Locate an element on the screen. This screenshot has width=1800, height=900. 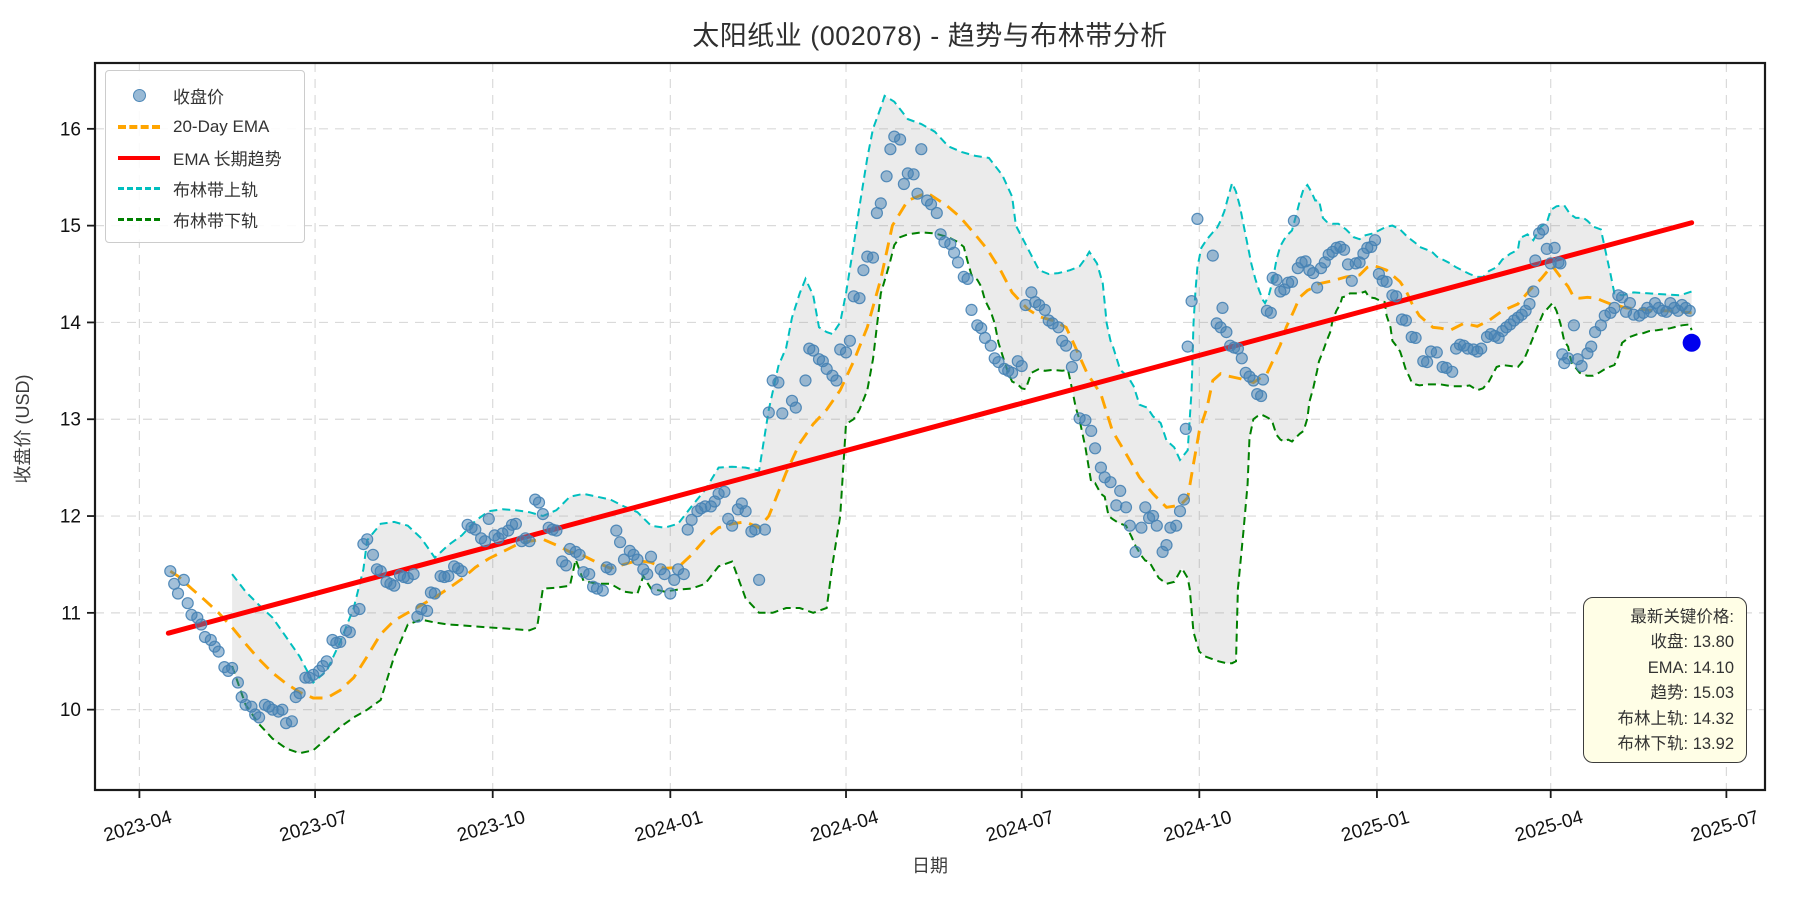
legend: 收盘价 20-Day EMA EMA 长期趋势 布林带上轨 布林带下轨 is located at coordinates (205, 156).